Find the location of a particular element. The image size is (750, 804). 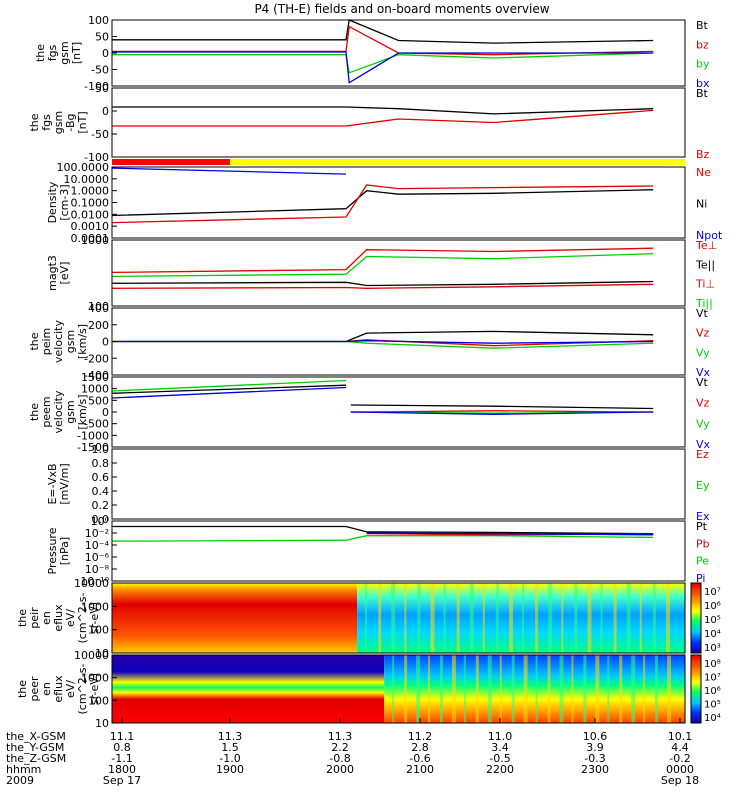

y-tick-label: 10⁻⁶ is located at coordinates (97, 557).